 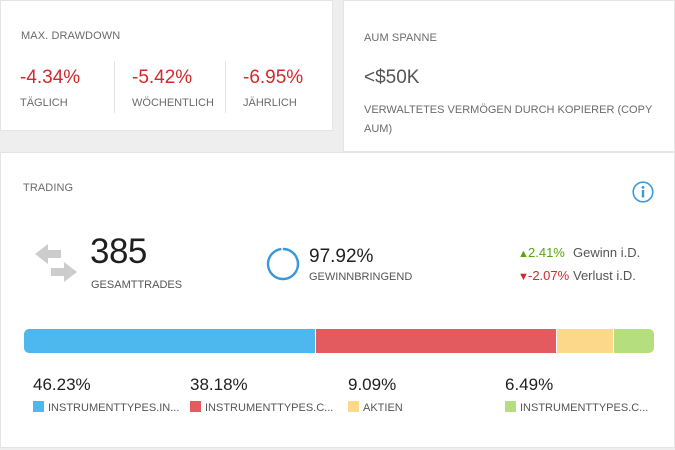 What do you see at coordinates (283, 264) in the screenshot?
I see `win-rate-ring-icon` at bounding box center [283, 264].